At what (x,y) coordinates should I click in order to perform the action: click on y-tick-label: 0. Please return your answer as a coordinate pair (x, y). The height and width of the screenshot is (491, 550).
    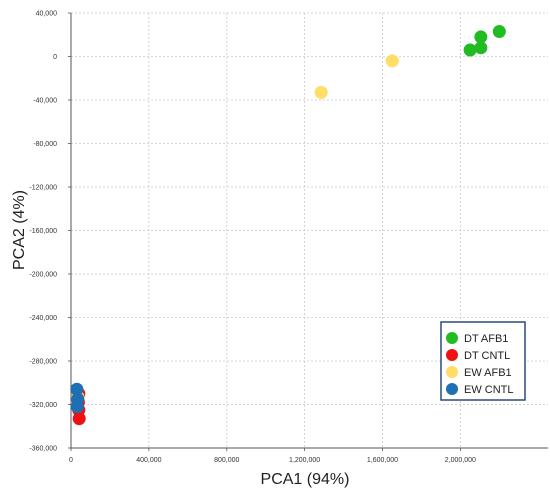
    Looking at the image, I should click on (55, 57).